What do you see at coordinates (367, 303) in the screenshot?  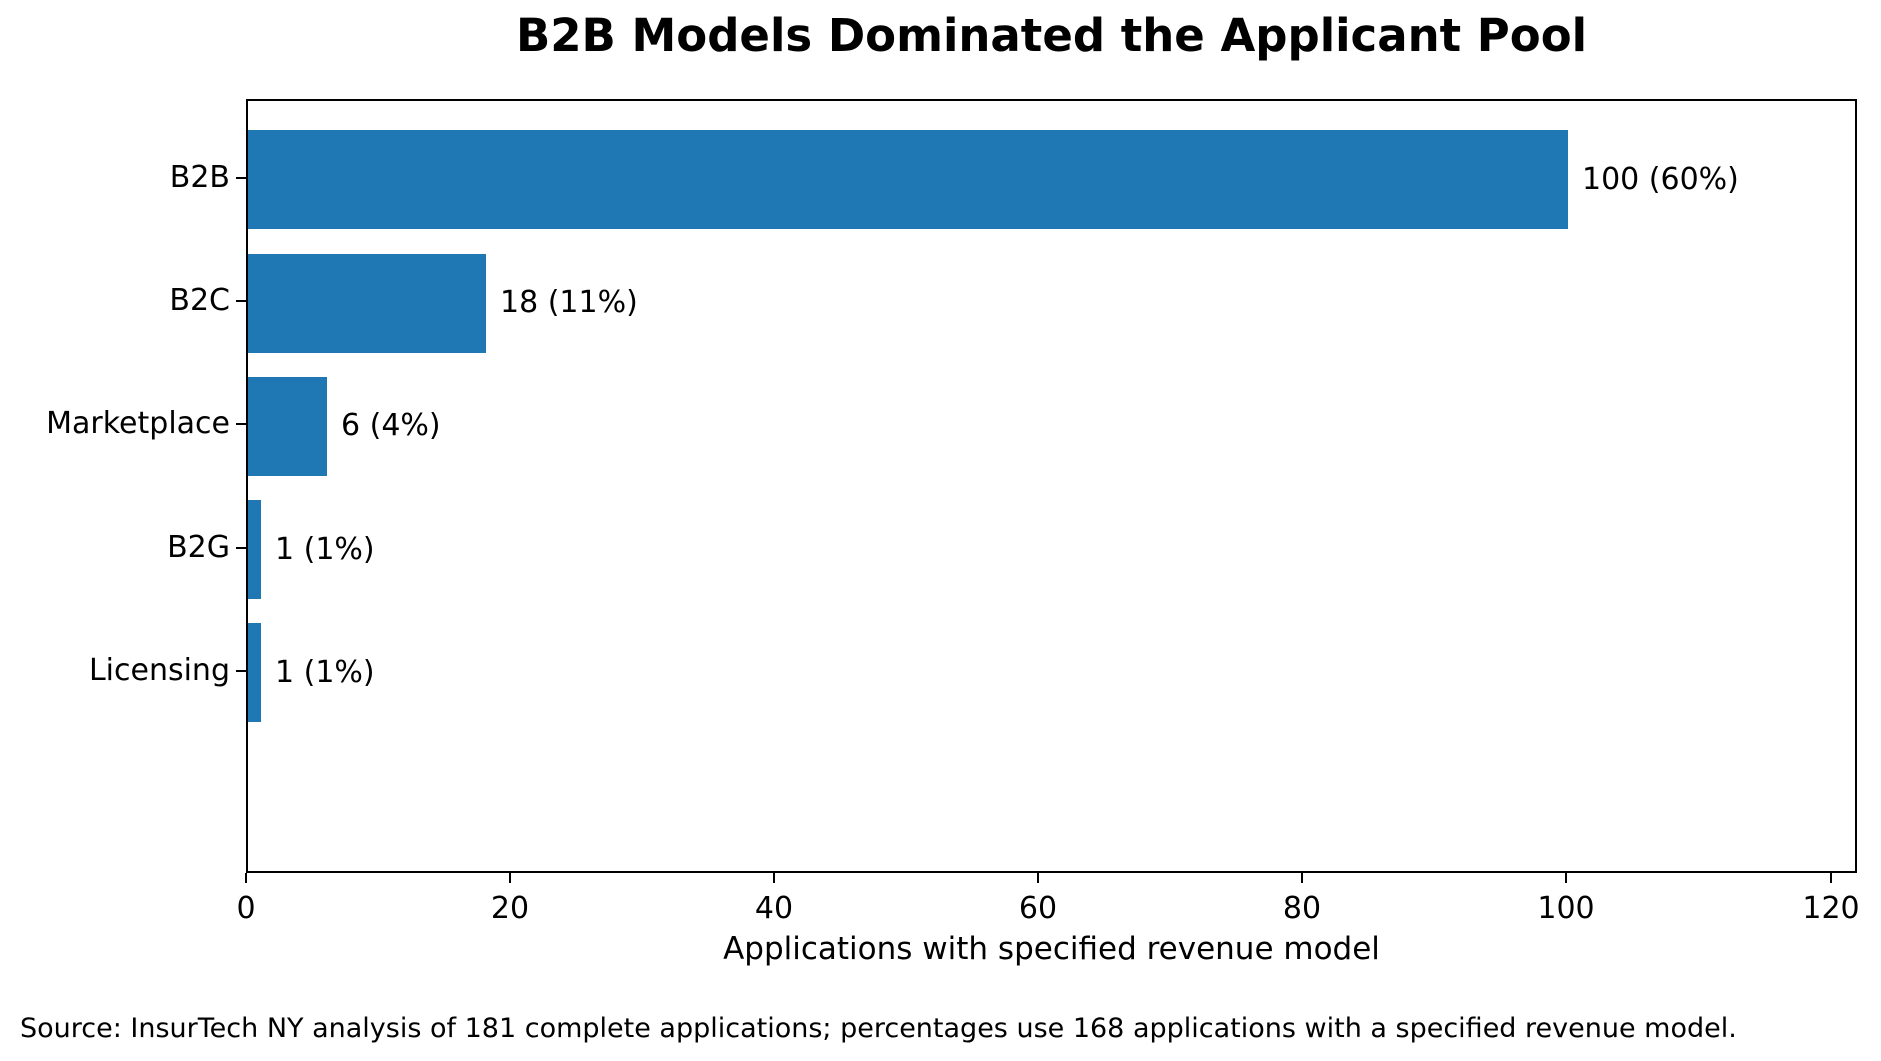 I see `bar-b2c` at bounding box center [367, 303].